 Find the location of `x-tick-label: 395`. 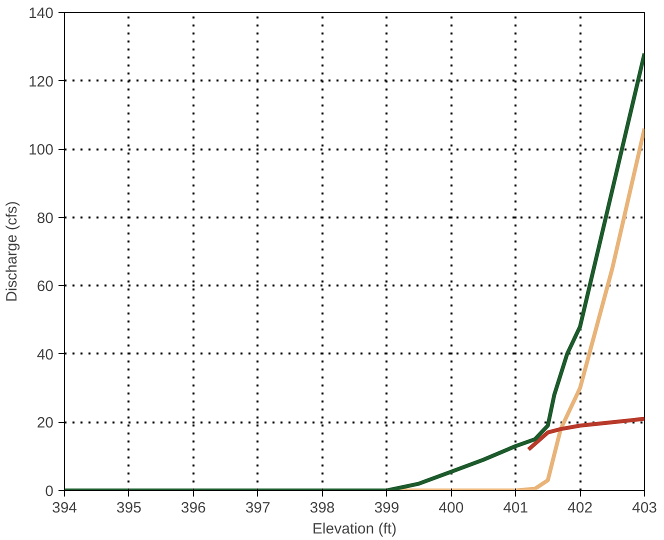

x-tick-label: 395 is located at coordinates (129, 508).